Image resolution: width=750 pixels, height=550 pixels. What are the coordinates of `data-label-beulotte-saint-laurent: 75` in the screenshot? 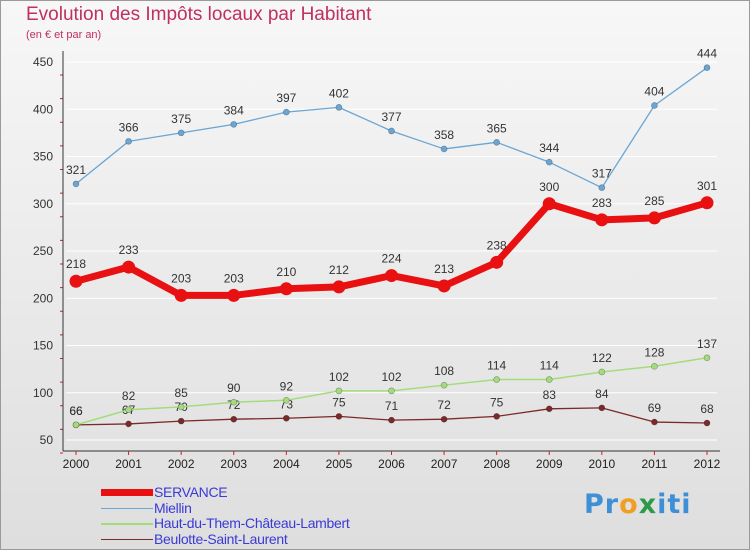 It's located at (497, 402).